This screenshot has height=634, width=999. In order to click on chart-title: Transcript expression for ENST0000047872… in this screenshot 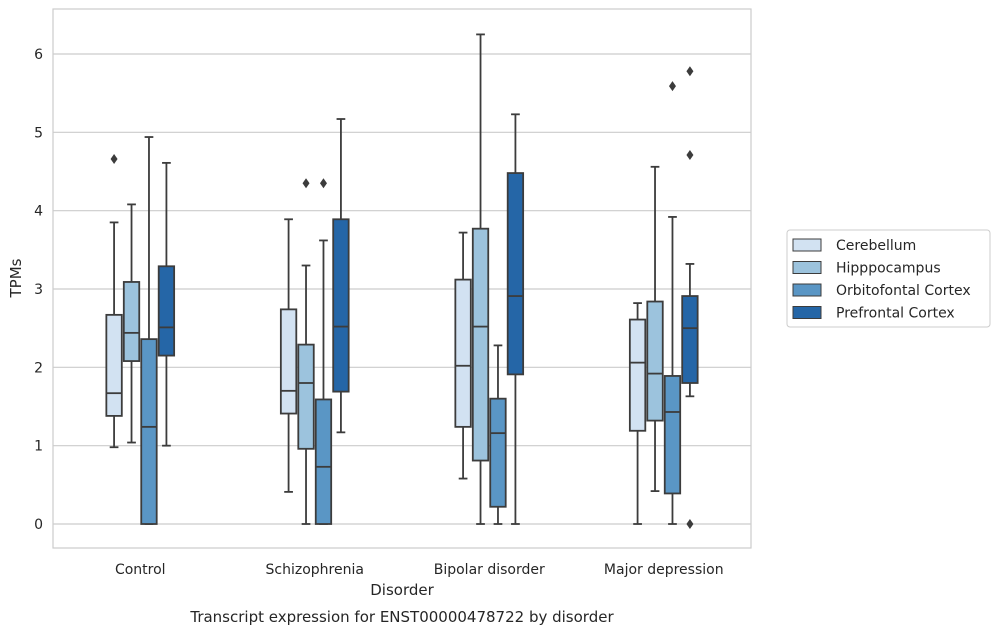, I will do `click(401, 617)`.